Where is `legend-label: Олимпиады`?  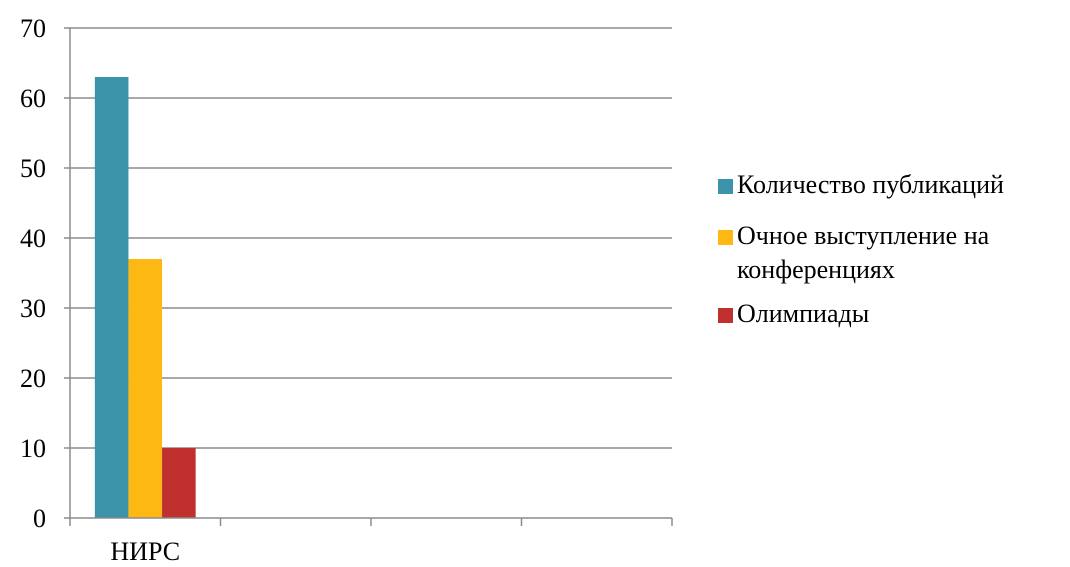
legend-label: Олимпиады is located at coordinates (803, 313).